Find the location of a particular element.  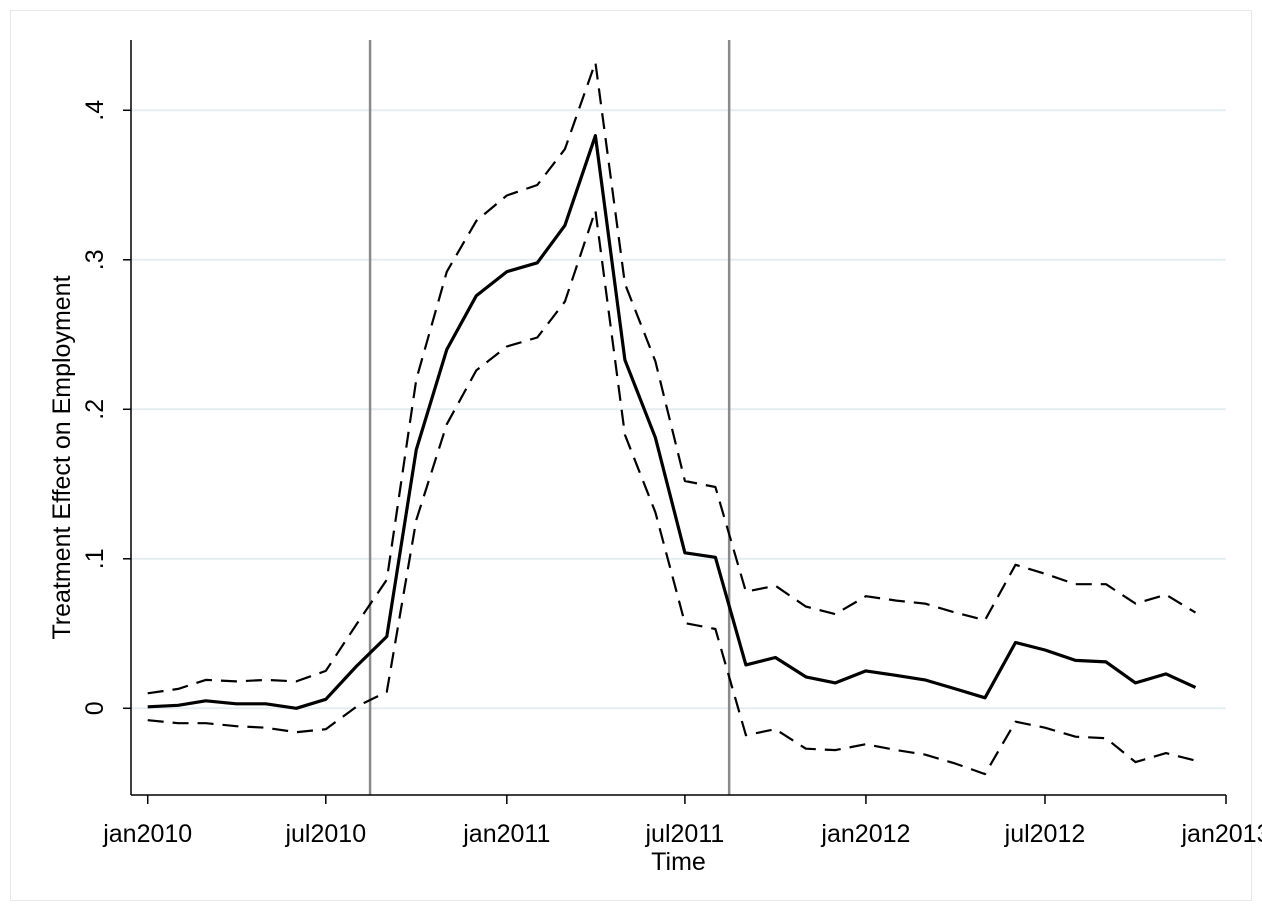

y-tick-label: .4 is located at coordinates (95, 110).